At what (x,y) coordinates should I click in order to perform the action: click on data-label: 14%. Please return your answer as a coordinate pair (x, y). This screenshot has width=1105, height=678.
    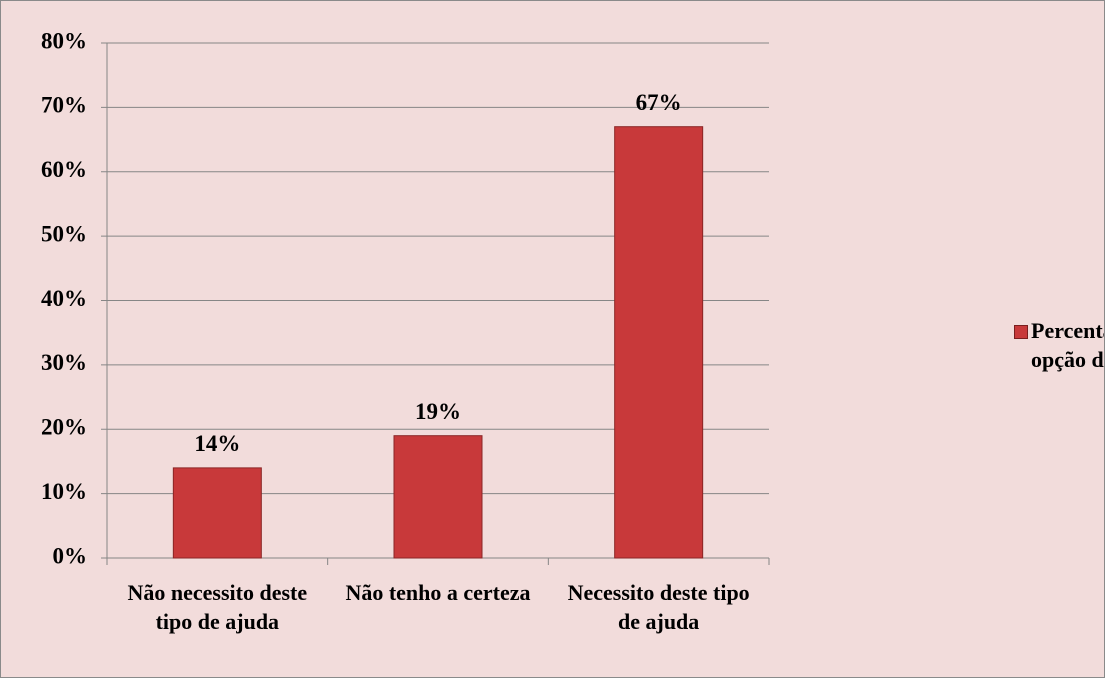
    Looking at the image, I should click on (217, 443).